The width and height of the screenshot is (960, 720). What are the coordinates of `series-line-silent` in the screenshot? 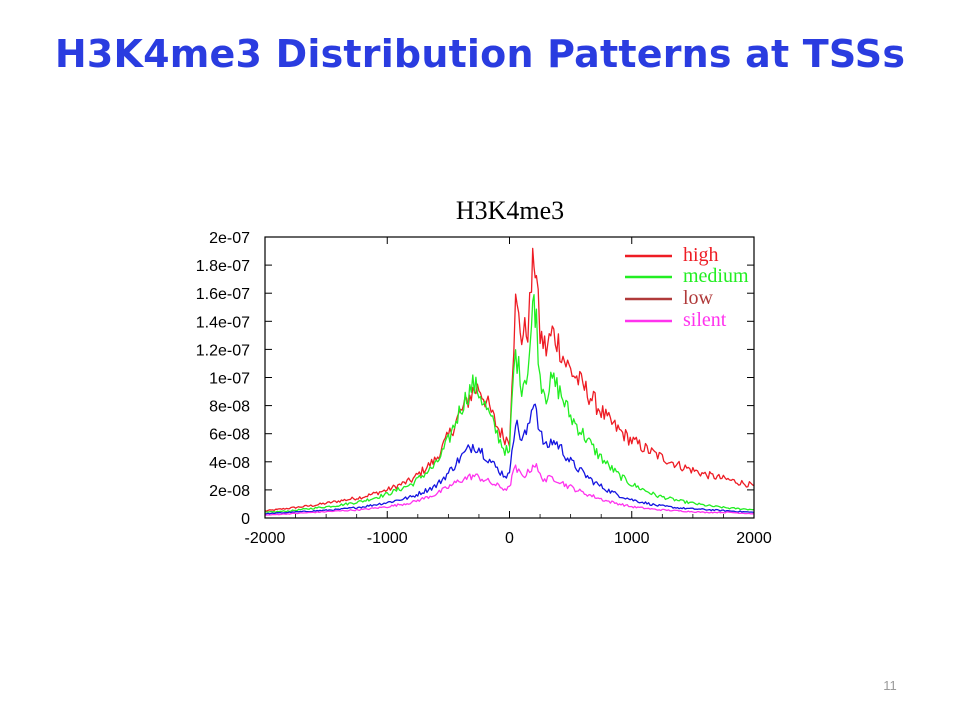 It's located at (509, 490).